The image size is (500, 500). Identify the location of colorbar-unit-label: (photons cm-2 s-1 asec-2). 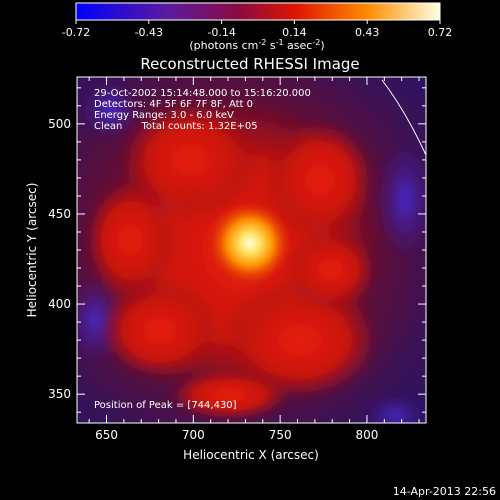
(256, 45).